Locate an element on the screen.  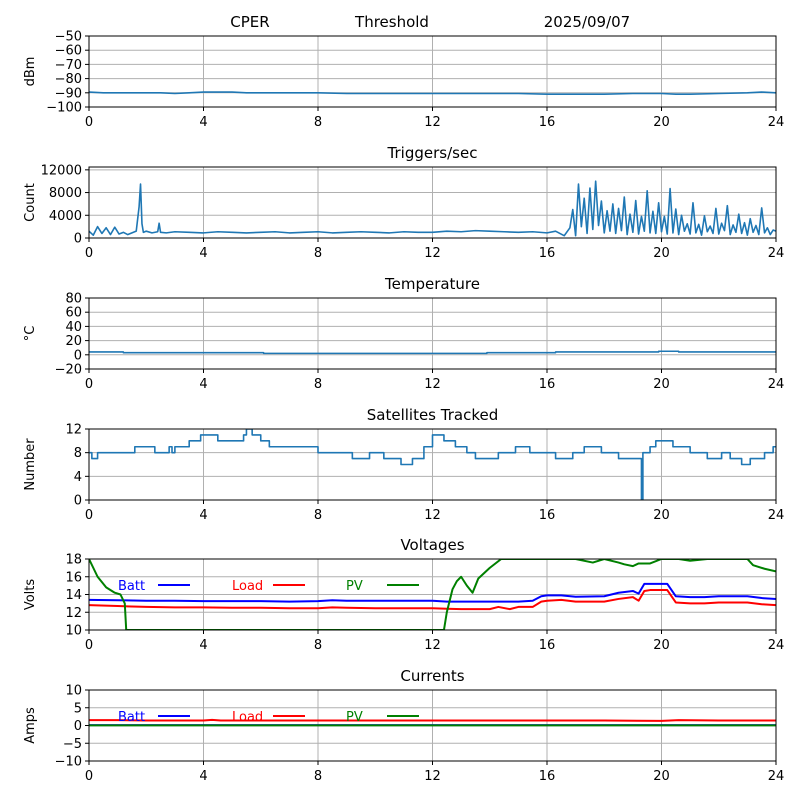
y-tick-label: 18 is located at coordinates (73, 560).